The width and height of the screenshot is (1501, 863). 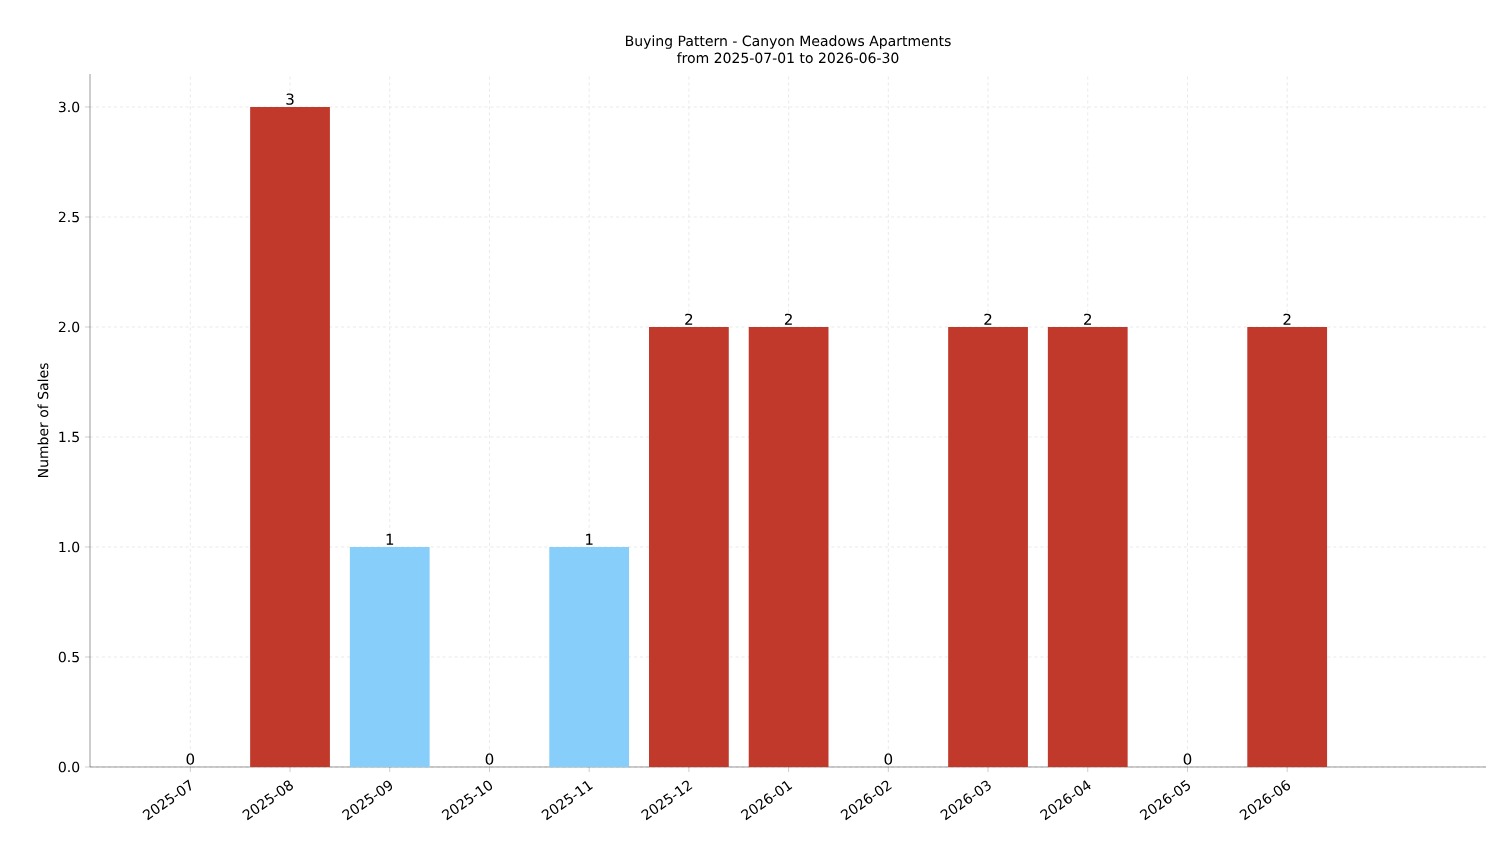 What do you see at coordinates (69, 437) in the screenshot?
I see `y-tick-label: 1.5` at bounding box center [69, 437].